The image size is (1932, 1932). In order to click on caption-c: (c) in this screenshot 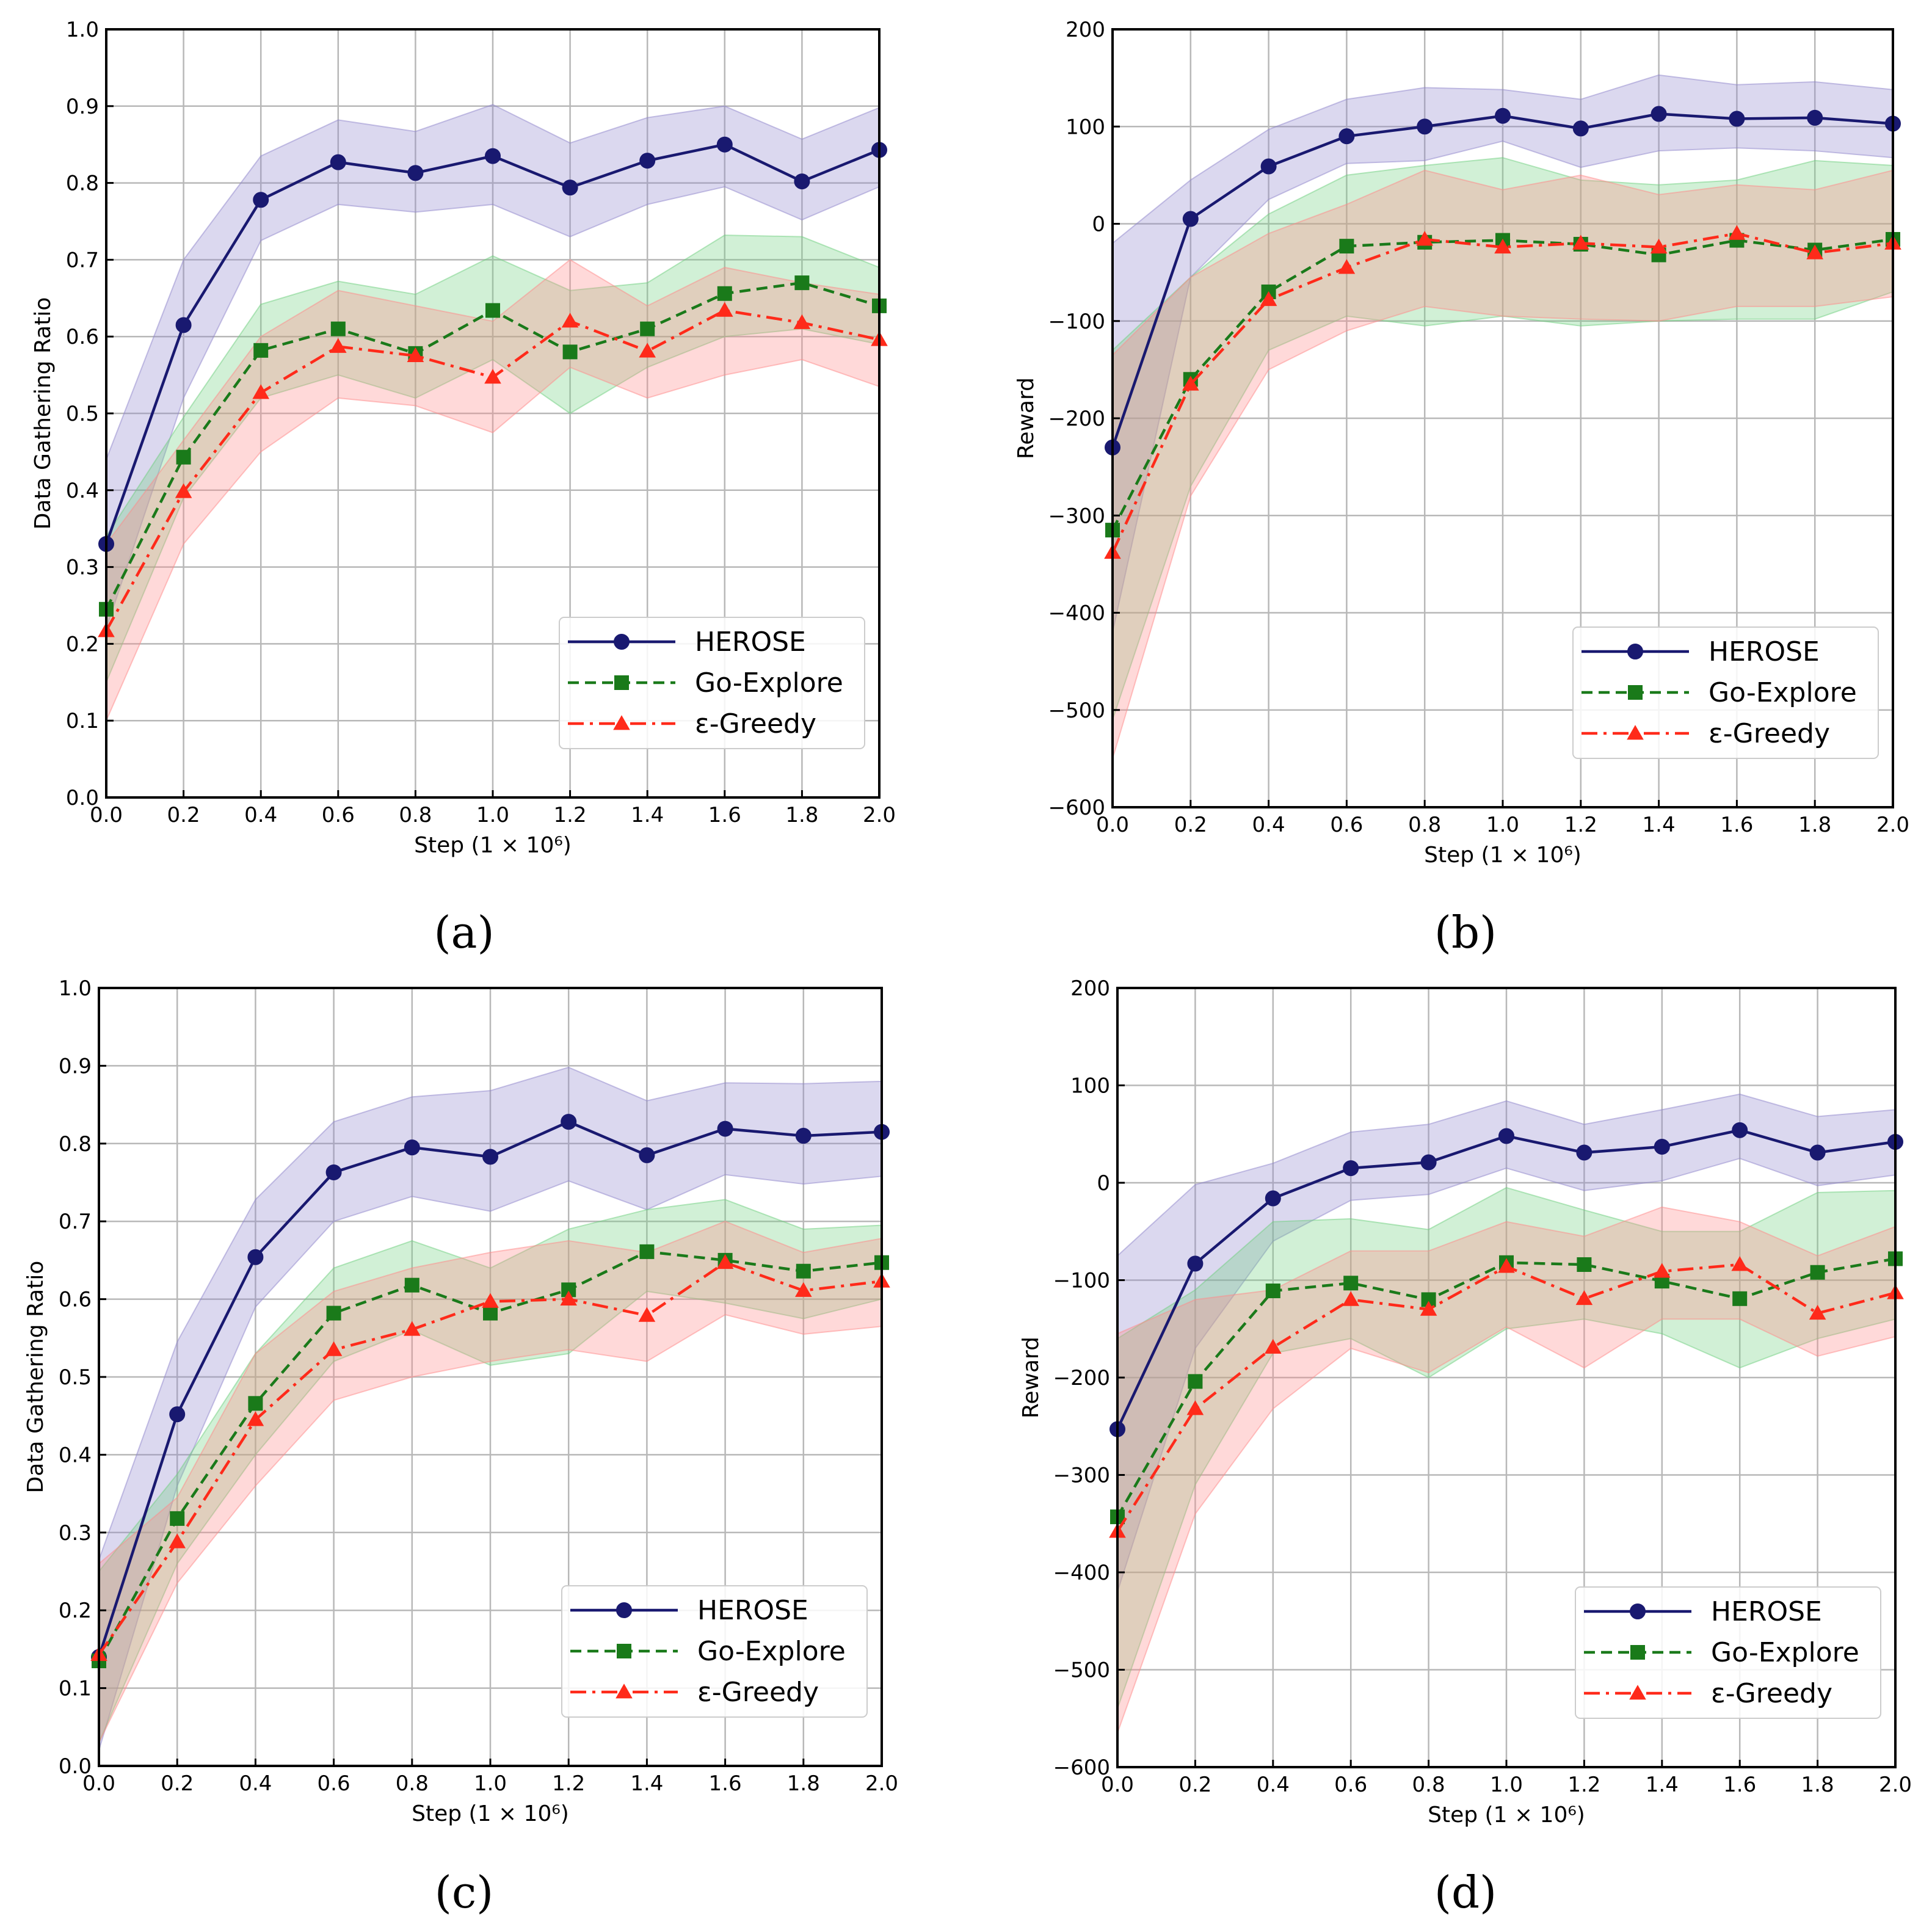, I will do `click(464, 1892)`.